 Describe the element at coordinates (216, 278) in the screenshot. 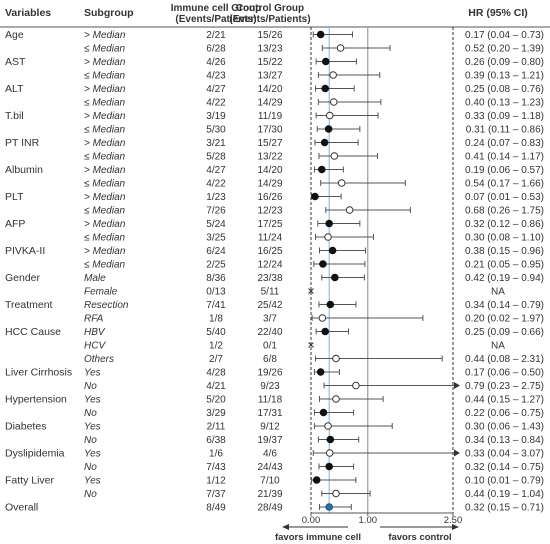

I see `immune-events: 8/36` at that location.